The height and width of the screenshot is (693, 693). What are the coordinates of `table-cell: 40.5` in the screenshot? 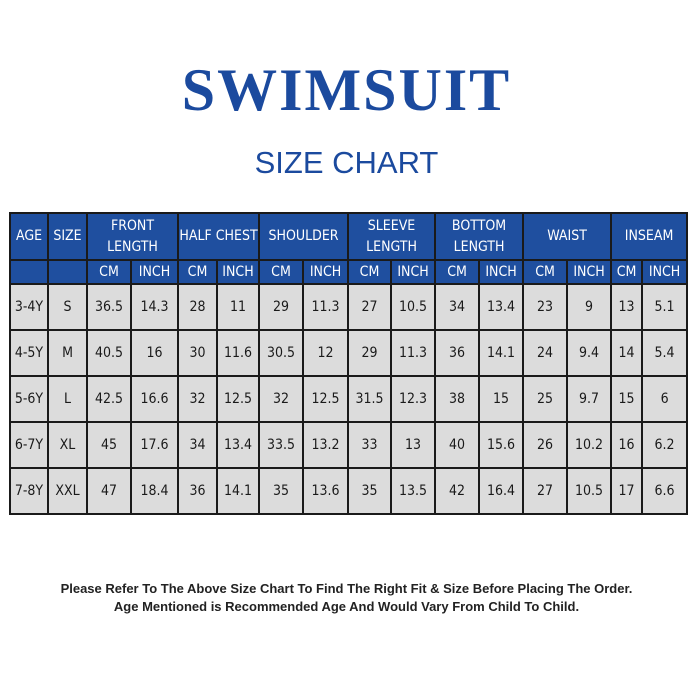 It's located at (109, 353).